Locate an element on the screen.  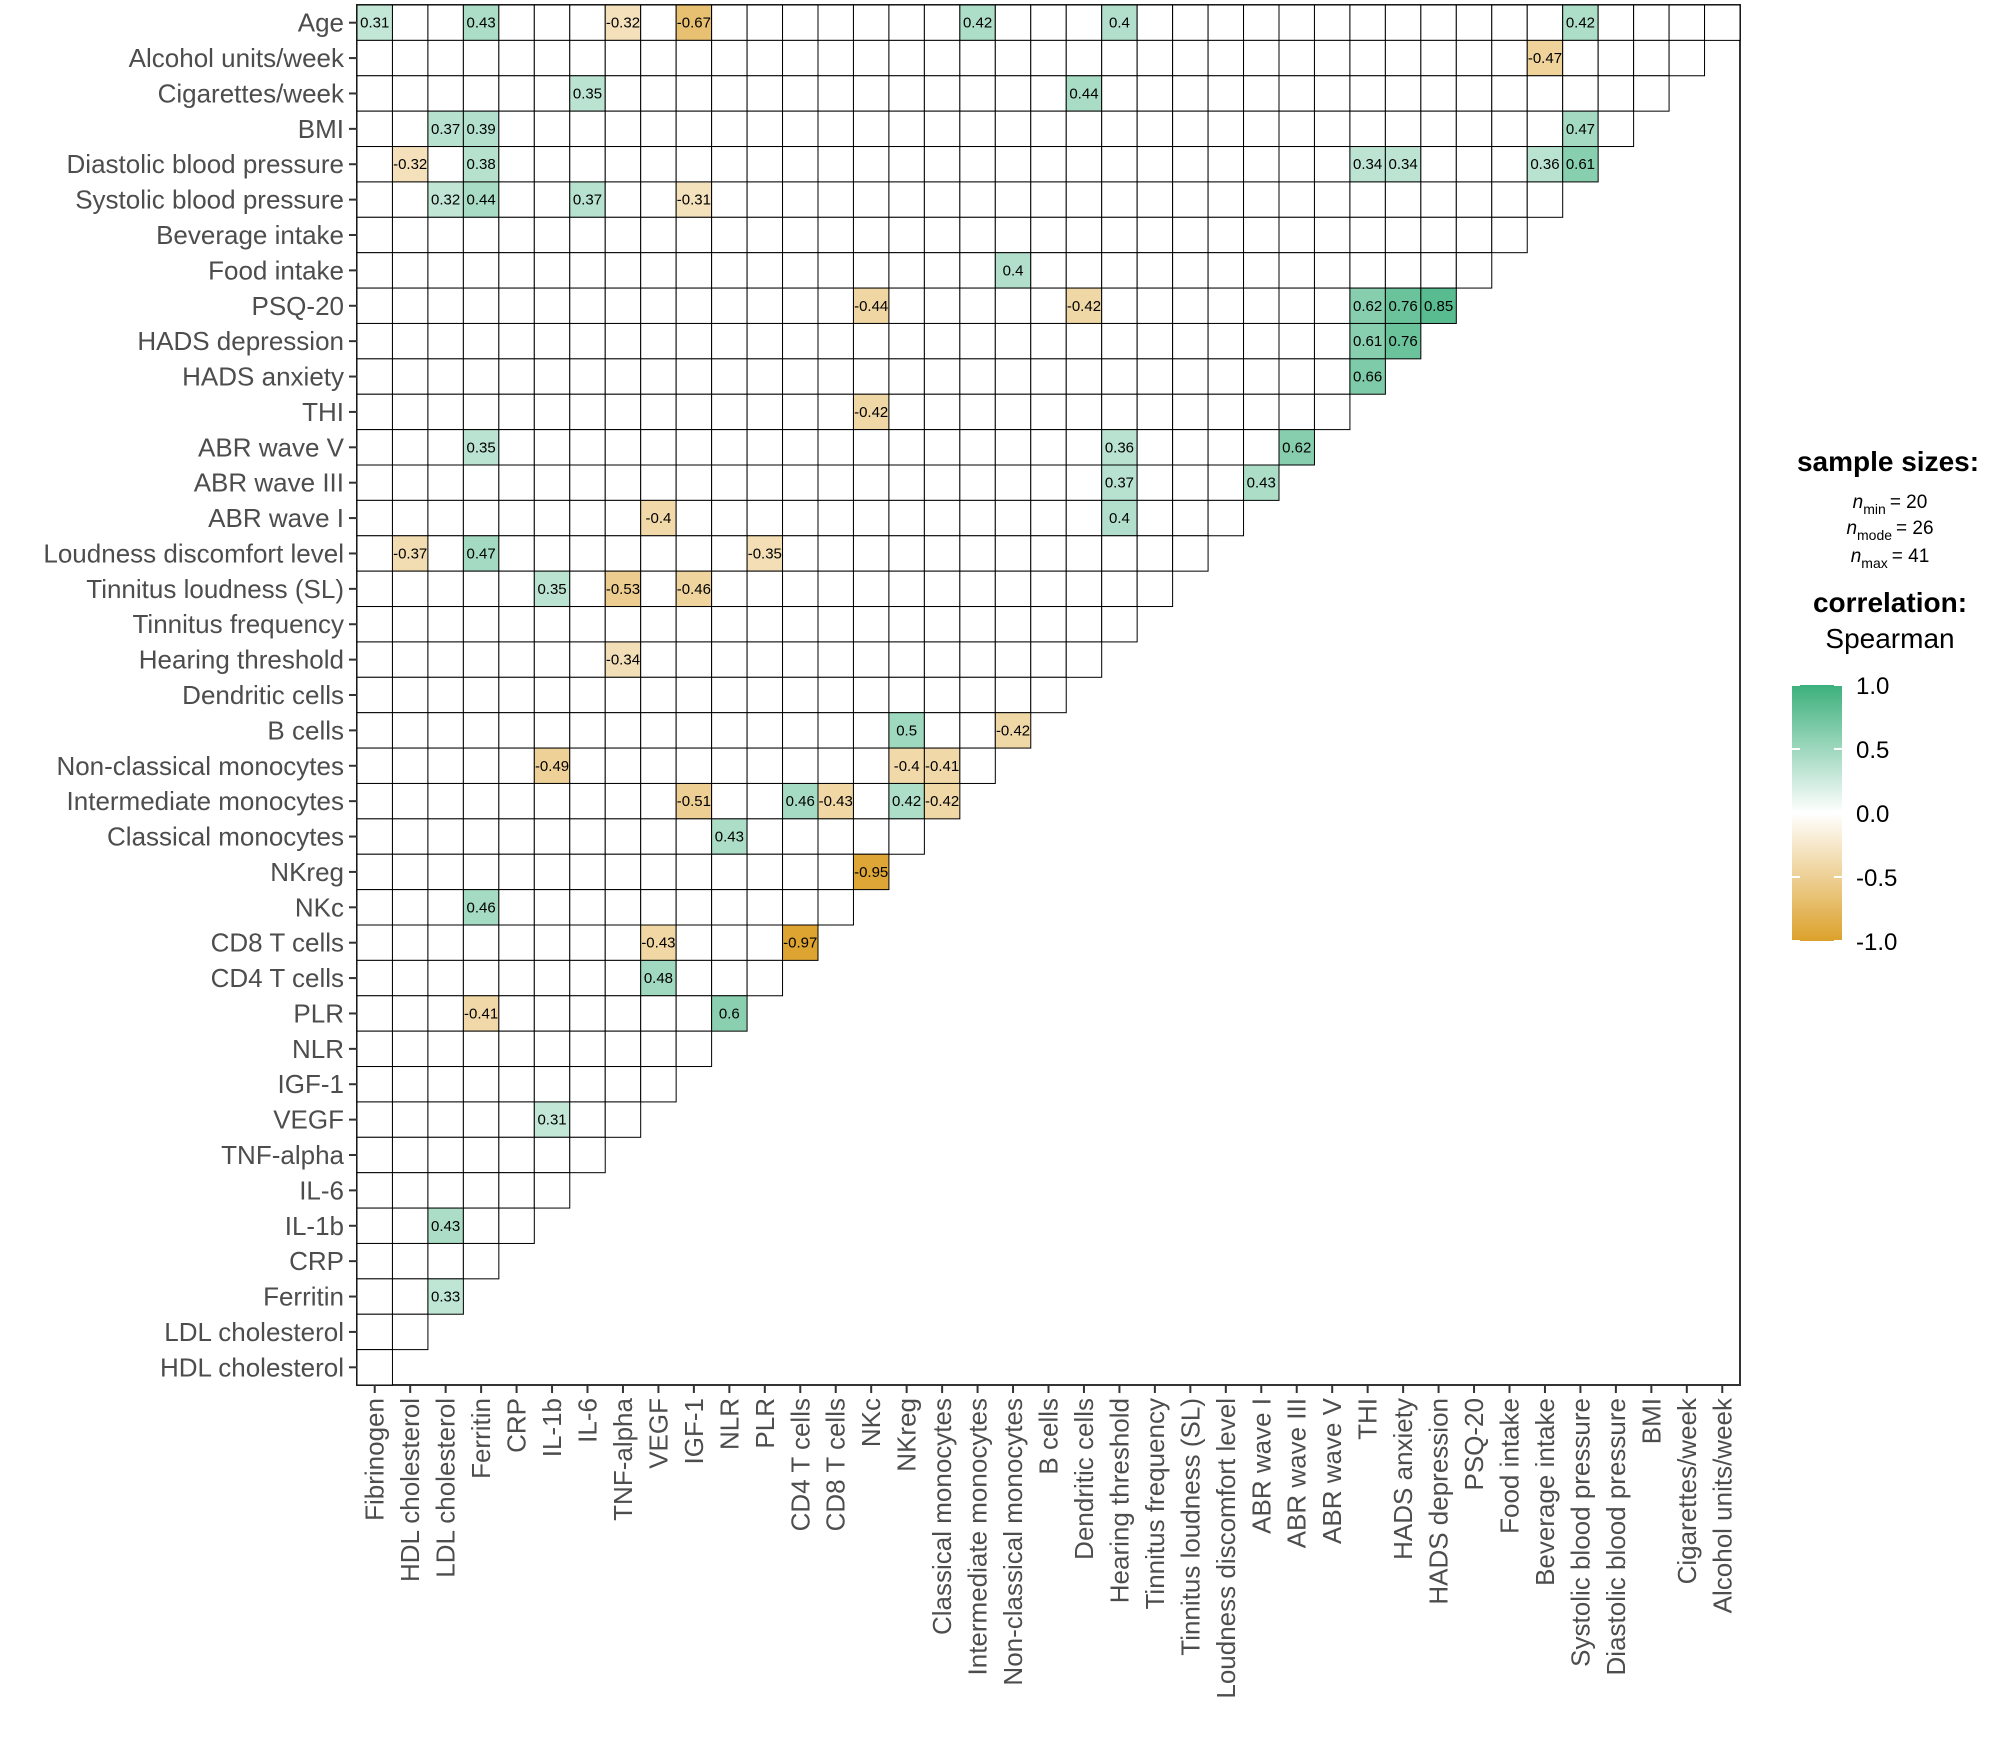
y-axis-label: Dendritic cells is located at coordinates (263, 695).